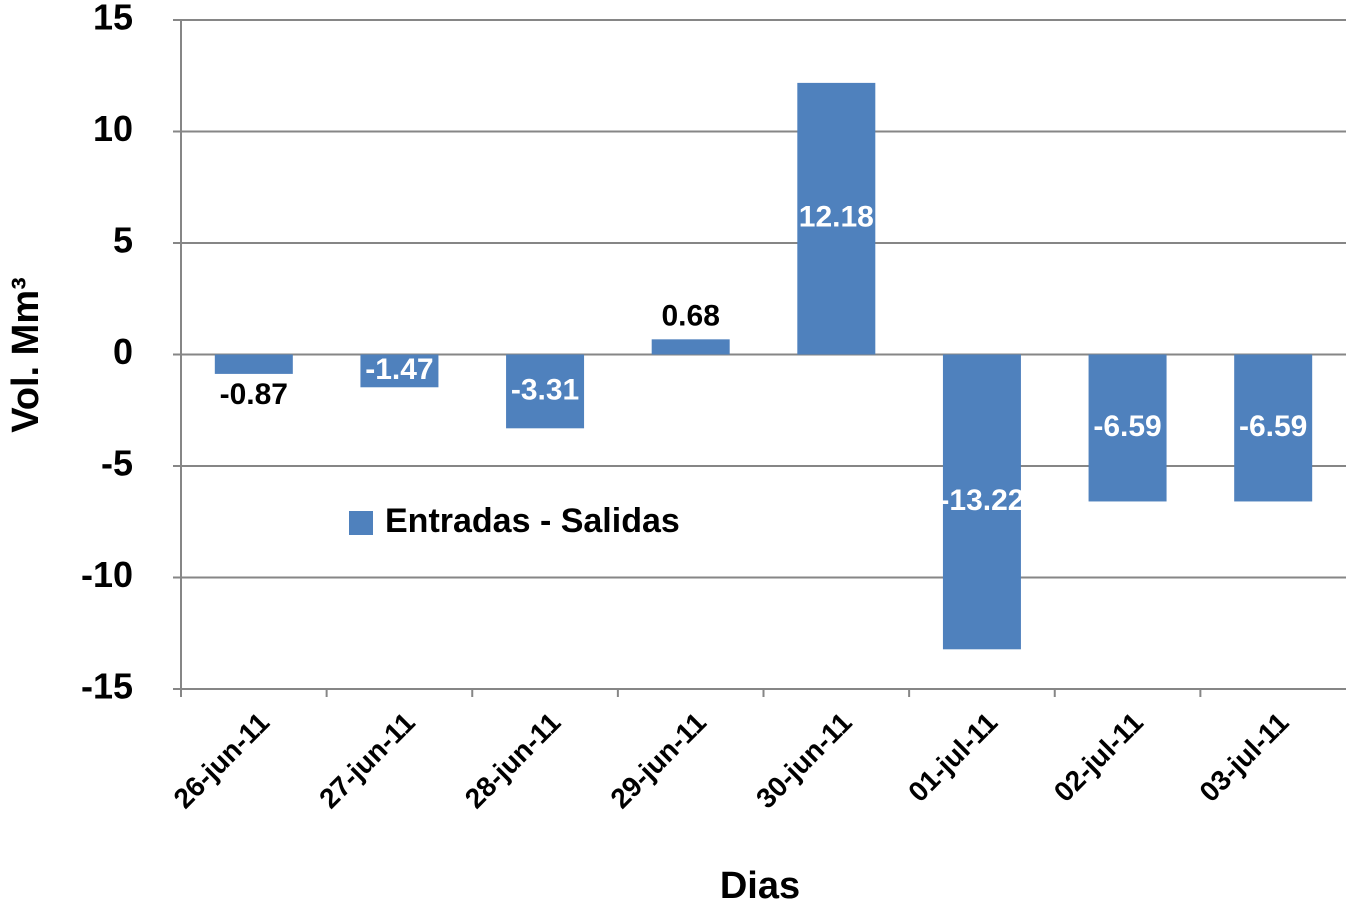 The height and width of the screenshot is (911, 1346). I want to click on y-tick-label: -15, so click(107, 686).